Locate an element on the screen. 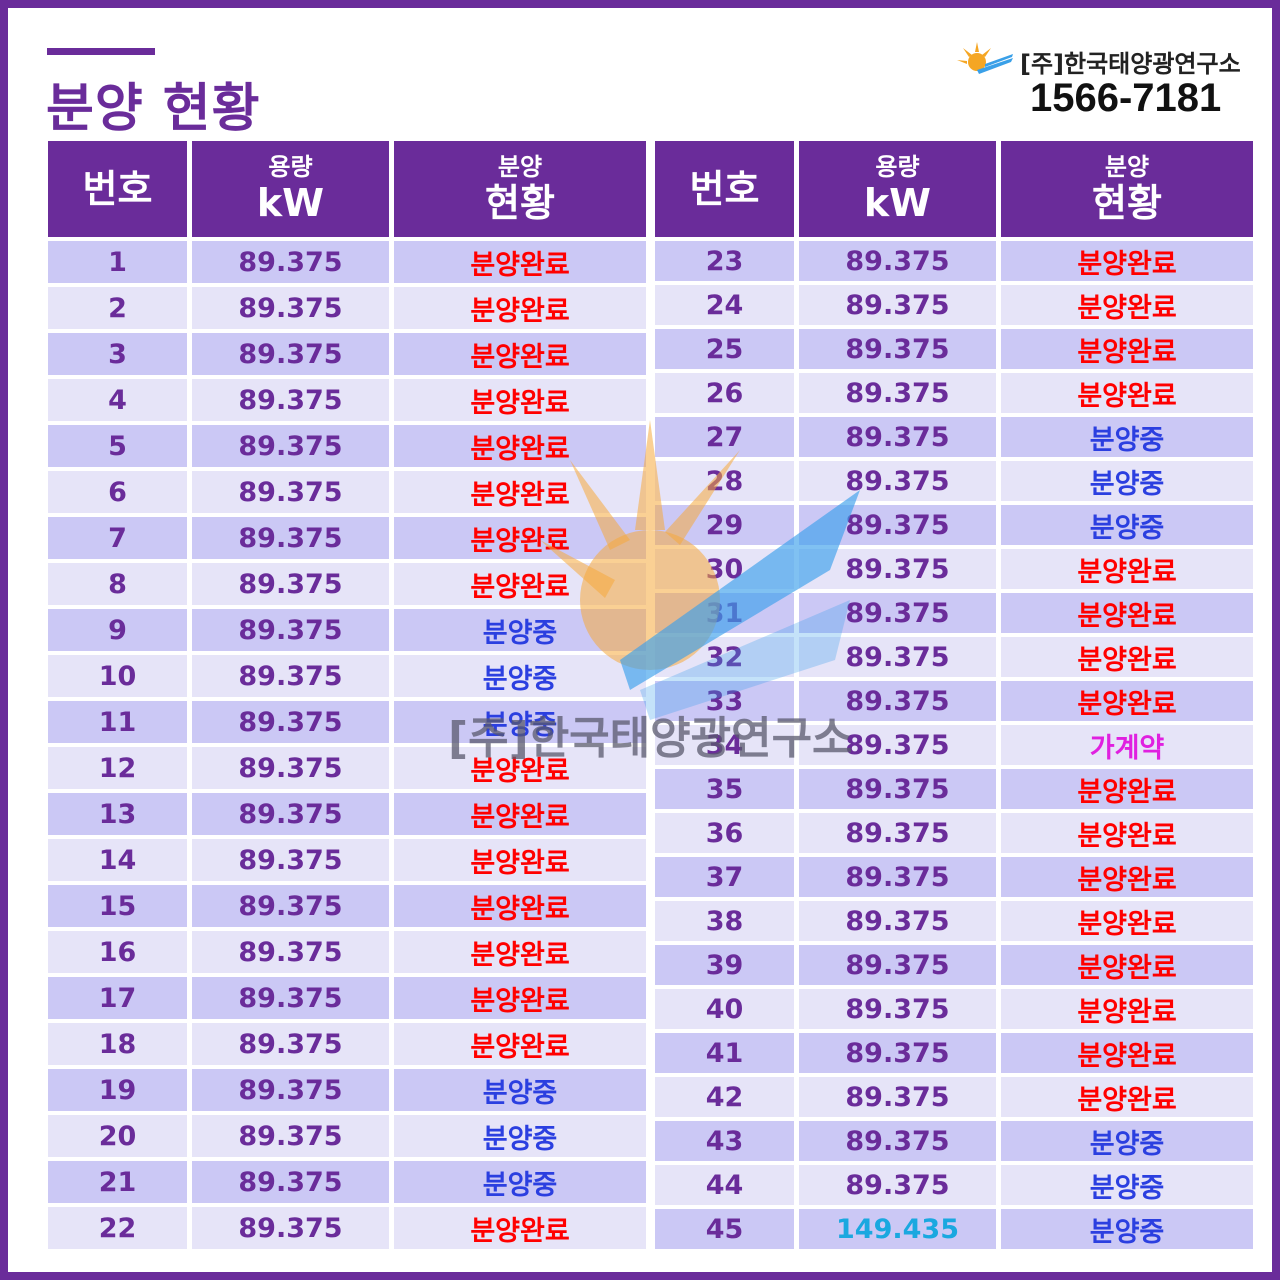  table-row: 11 89.375 분양중 is located at coordinates (347, 720).